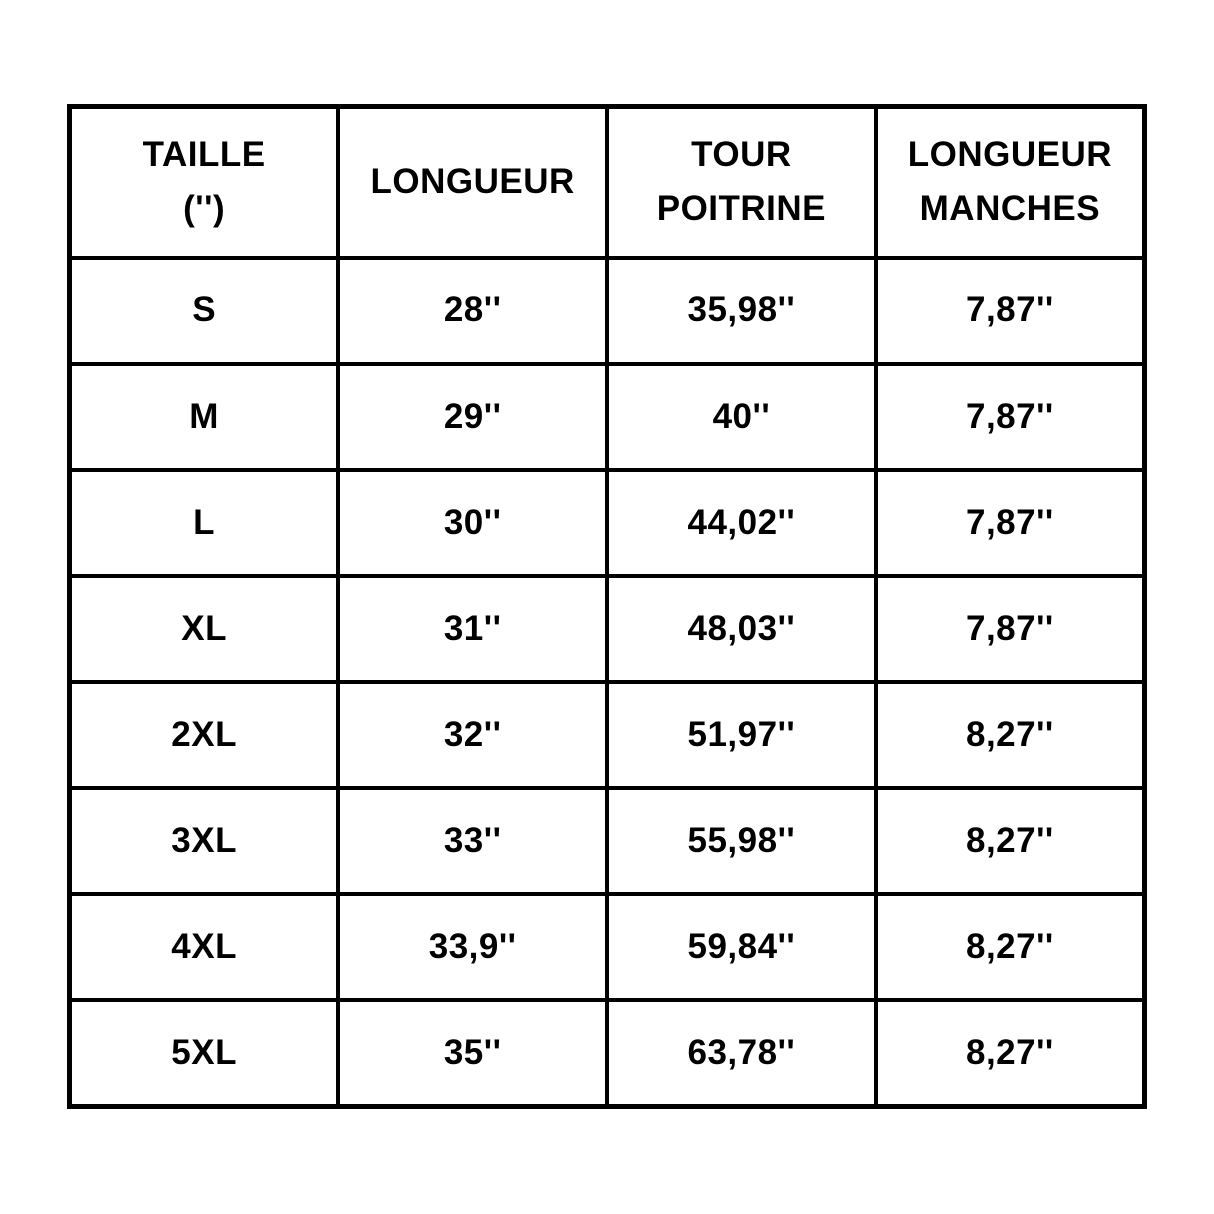 This screenshot has width=1214, height=1214. What do you see at coordinates (741, 841) in the screenshot?
I see `table-cell: 55,98''` at bounding box center [741, 841].